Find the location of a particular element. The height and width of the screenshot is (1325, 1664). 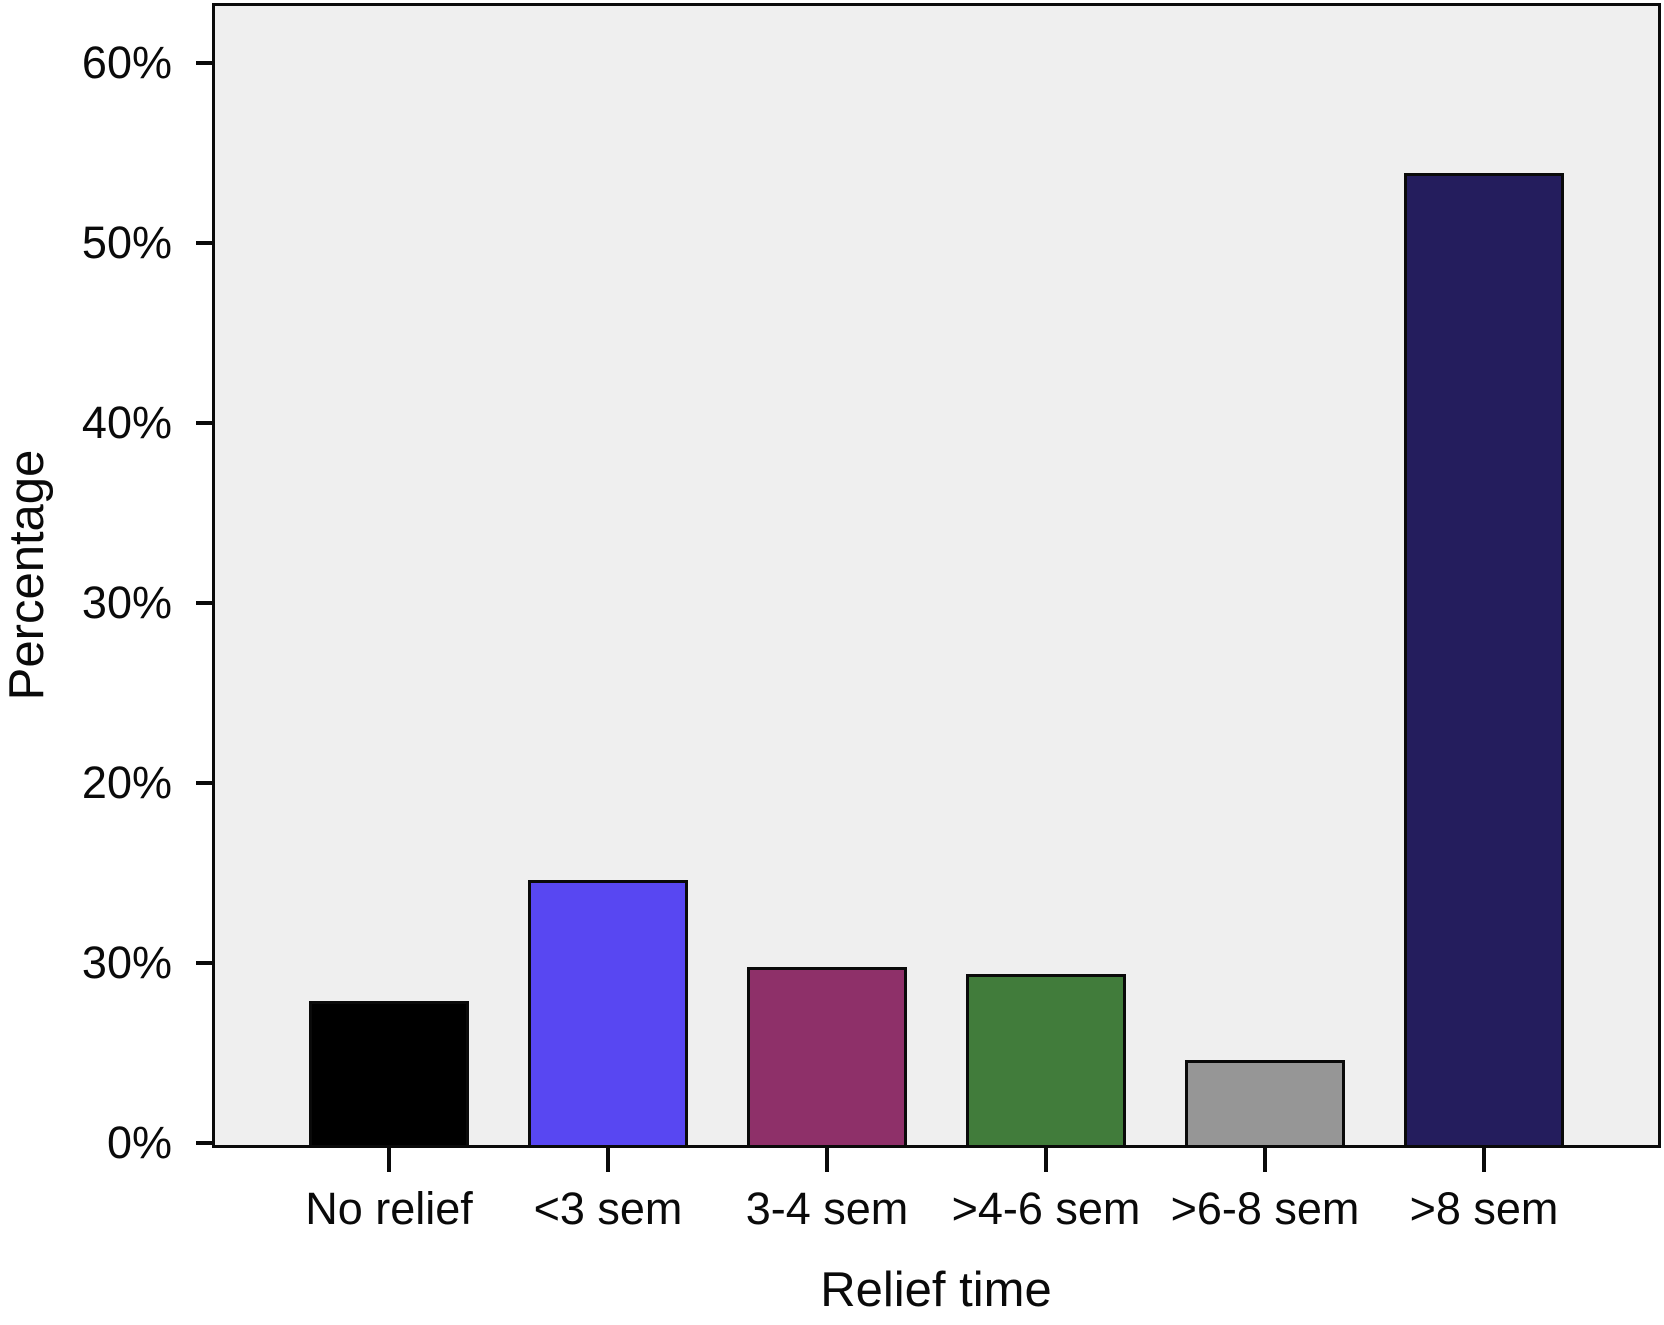

bar-no-relief is located at coordinates (389, 1073).